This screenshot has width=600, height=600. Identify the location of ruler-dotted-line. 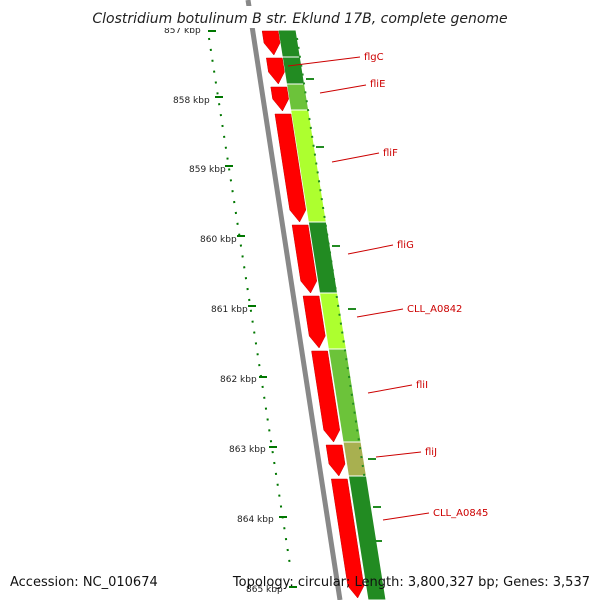
(249, 301).